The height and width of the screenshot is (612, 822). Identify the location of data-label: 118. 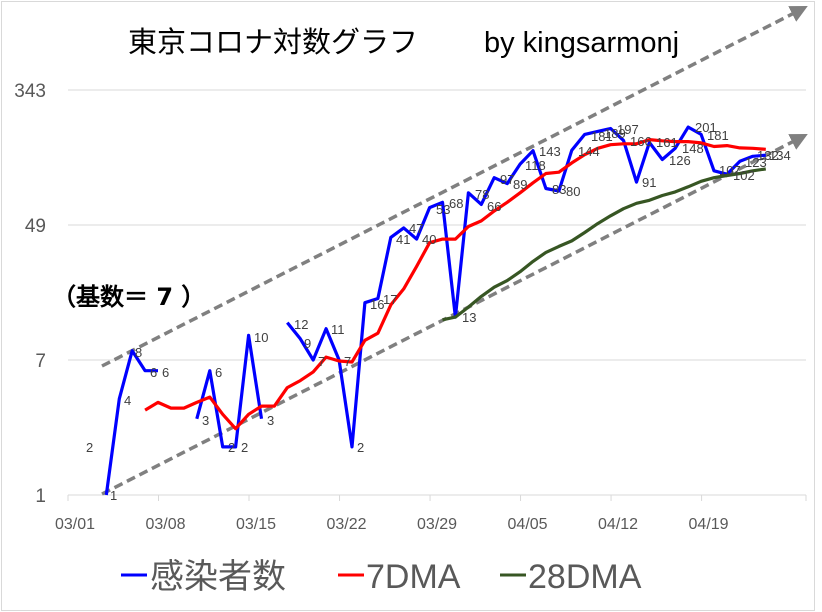
(535, 165).